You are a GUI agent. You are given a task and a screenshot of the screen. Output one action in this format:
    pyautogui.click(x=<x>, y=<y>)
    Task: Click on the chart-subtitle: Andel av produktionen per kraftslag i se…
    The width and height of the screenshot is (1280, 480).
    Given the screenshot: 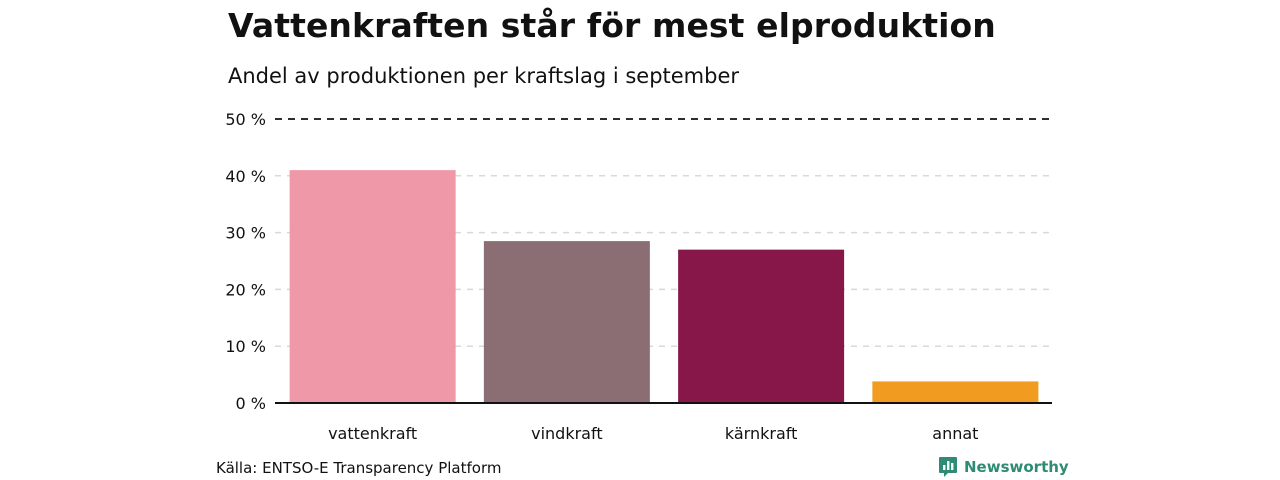 What is the action you would take?
    pyautogui.click(x=484, y=76)
    